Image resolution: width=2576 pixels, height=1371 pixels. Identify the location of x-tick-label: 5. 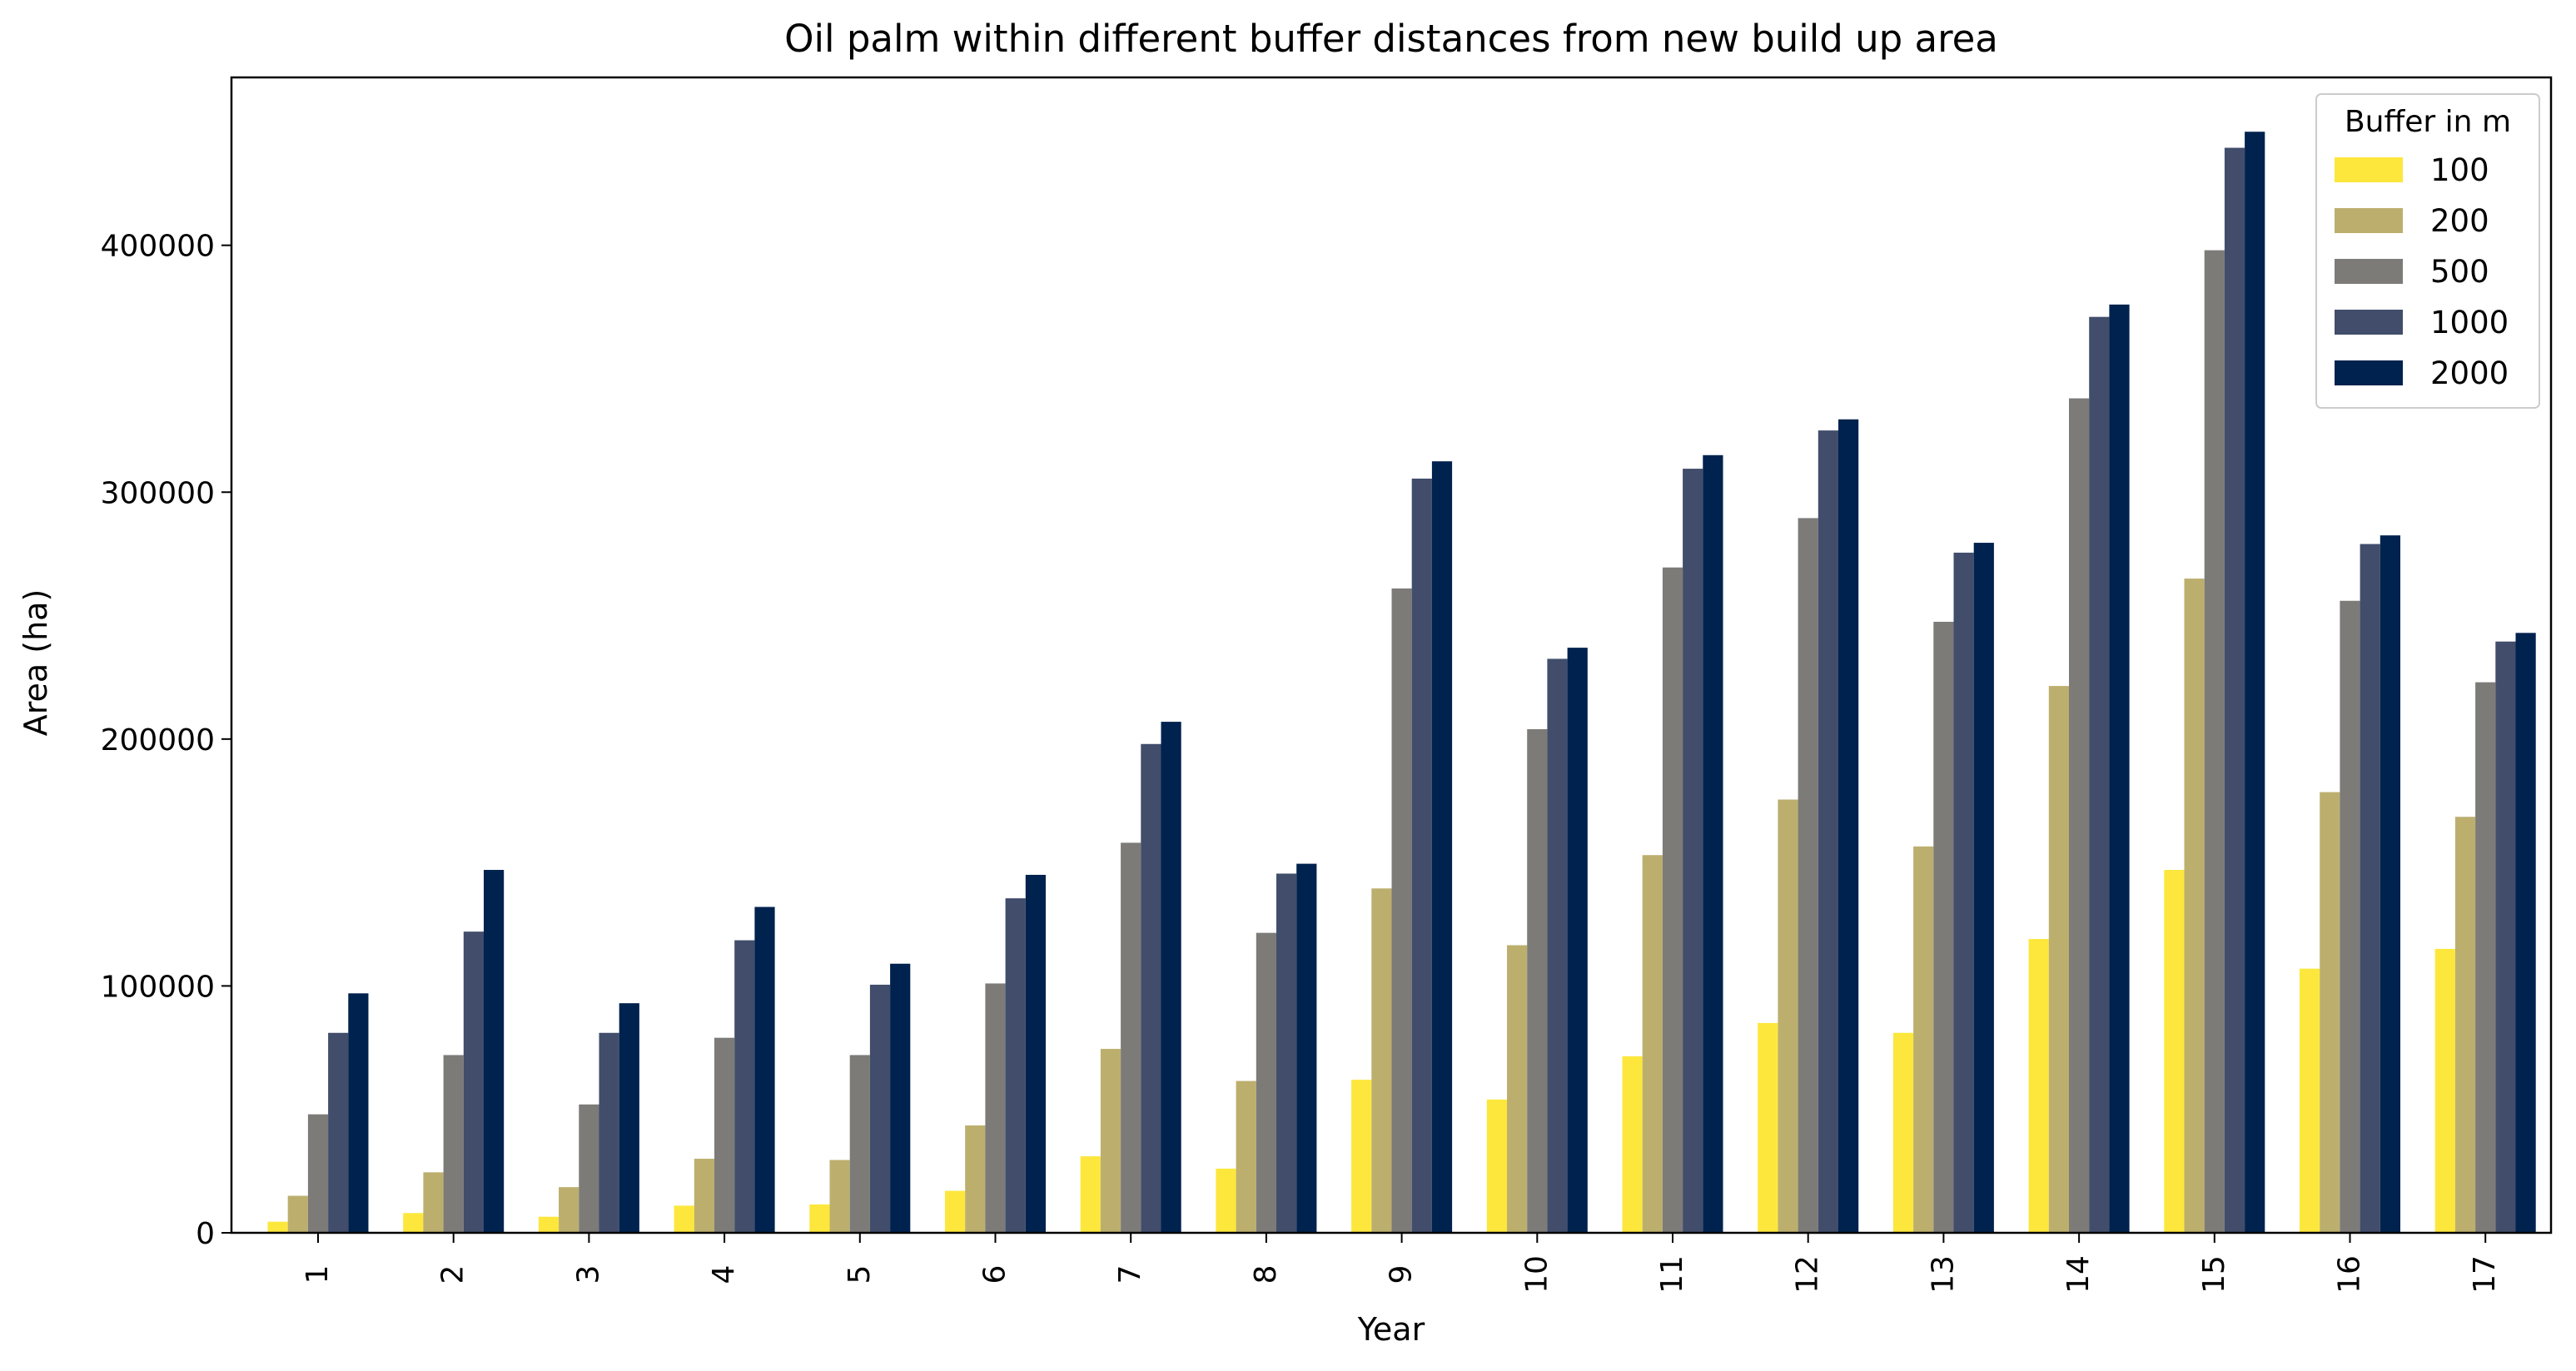
(860, 1274).